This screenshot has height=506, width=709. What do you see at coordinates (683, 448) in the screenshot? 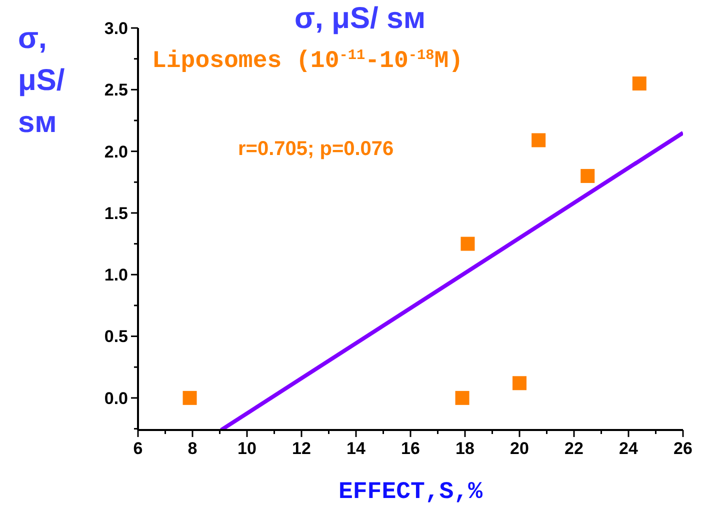
I see `x-tick-label: 26` at bounding box center [683, 448].